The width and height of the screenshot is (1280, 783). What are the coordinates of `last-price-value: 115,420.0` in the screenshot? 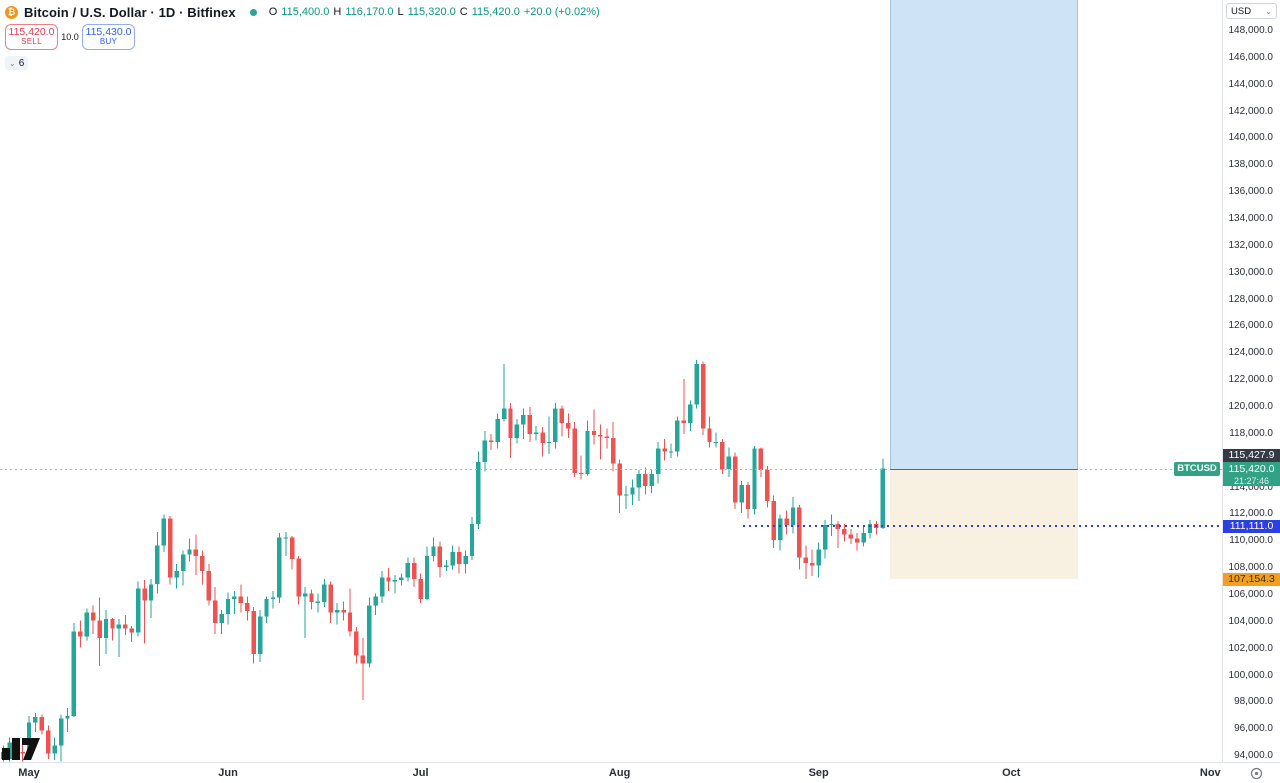 It's located at (1251, 468).